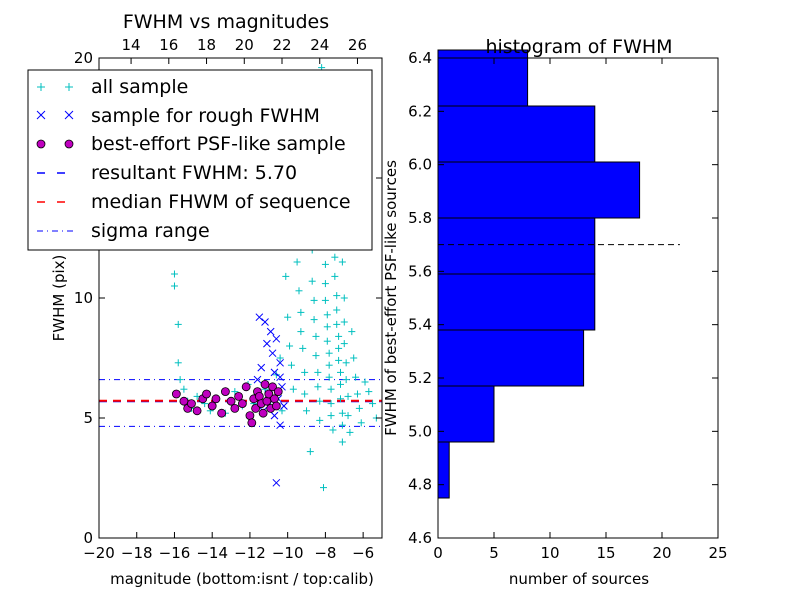 The image size is (800, 600). I want to click on top-xtick-label: 24, so click(319, 45).